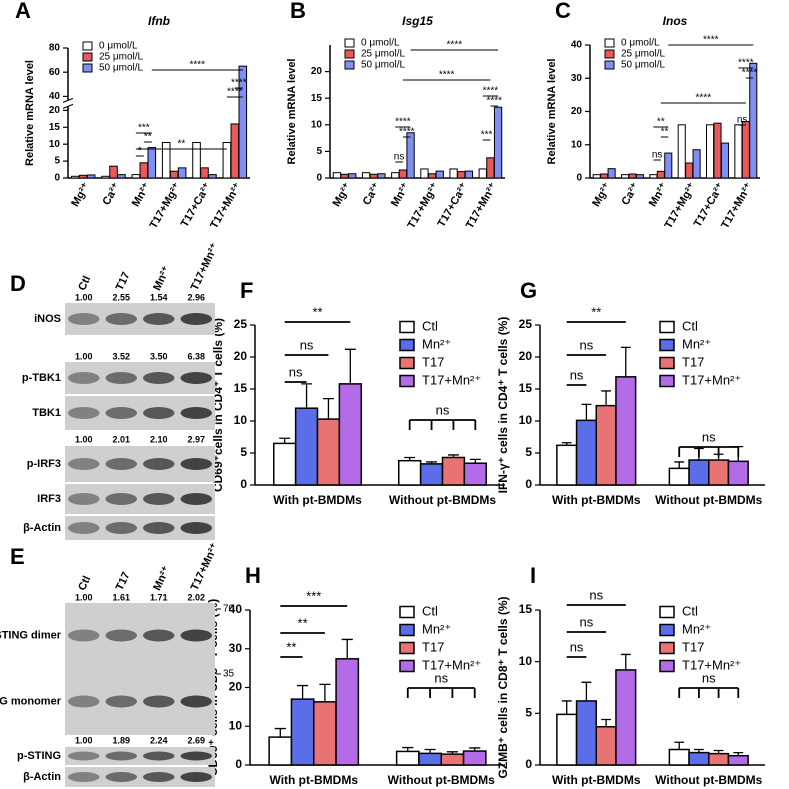  I want to click on y-axis-label: GZMB⁺ cells in CD8⁺ T cells (%), so click(503, 687).